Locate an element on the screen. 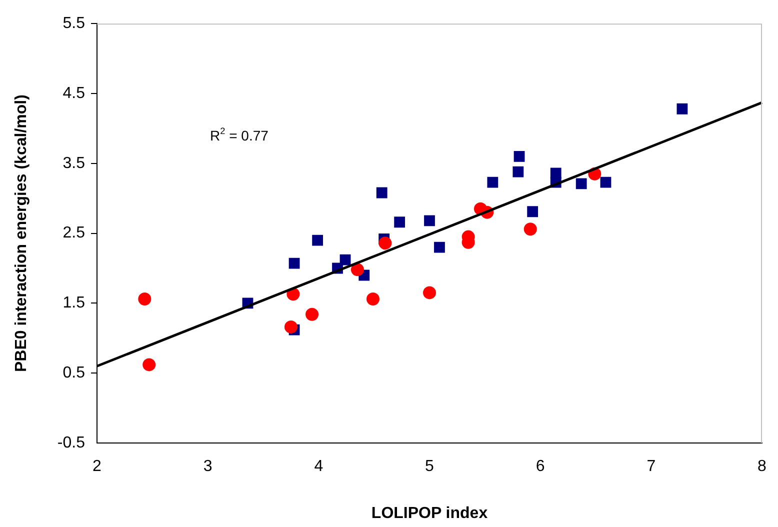 This screenshot has height=527, width=778. y-tick-label: -0.5 is located at coordinates (71, 443).